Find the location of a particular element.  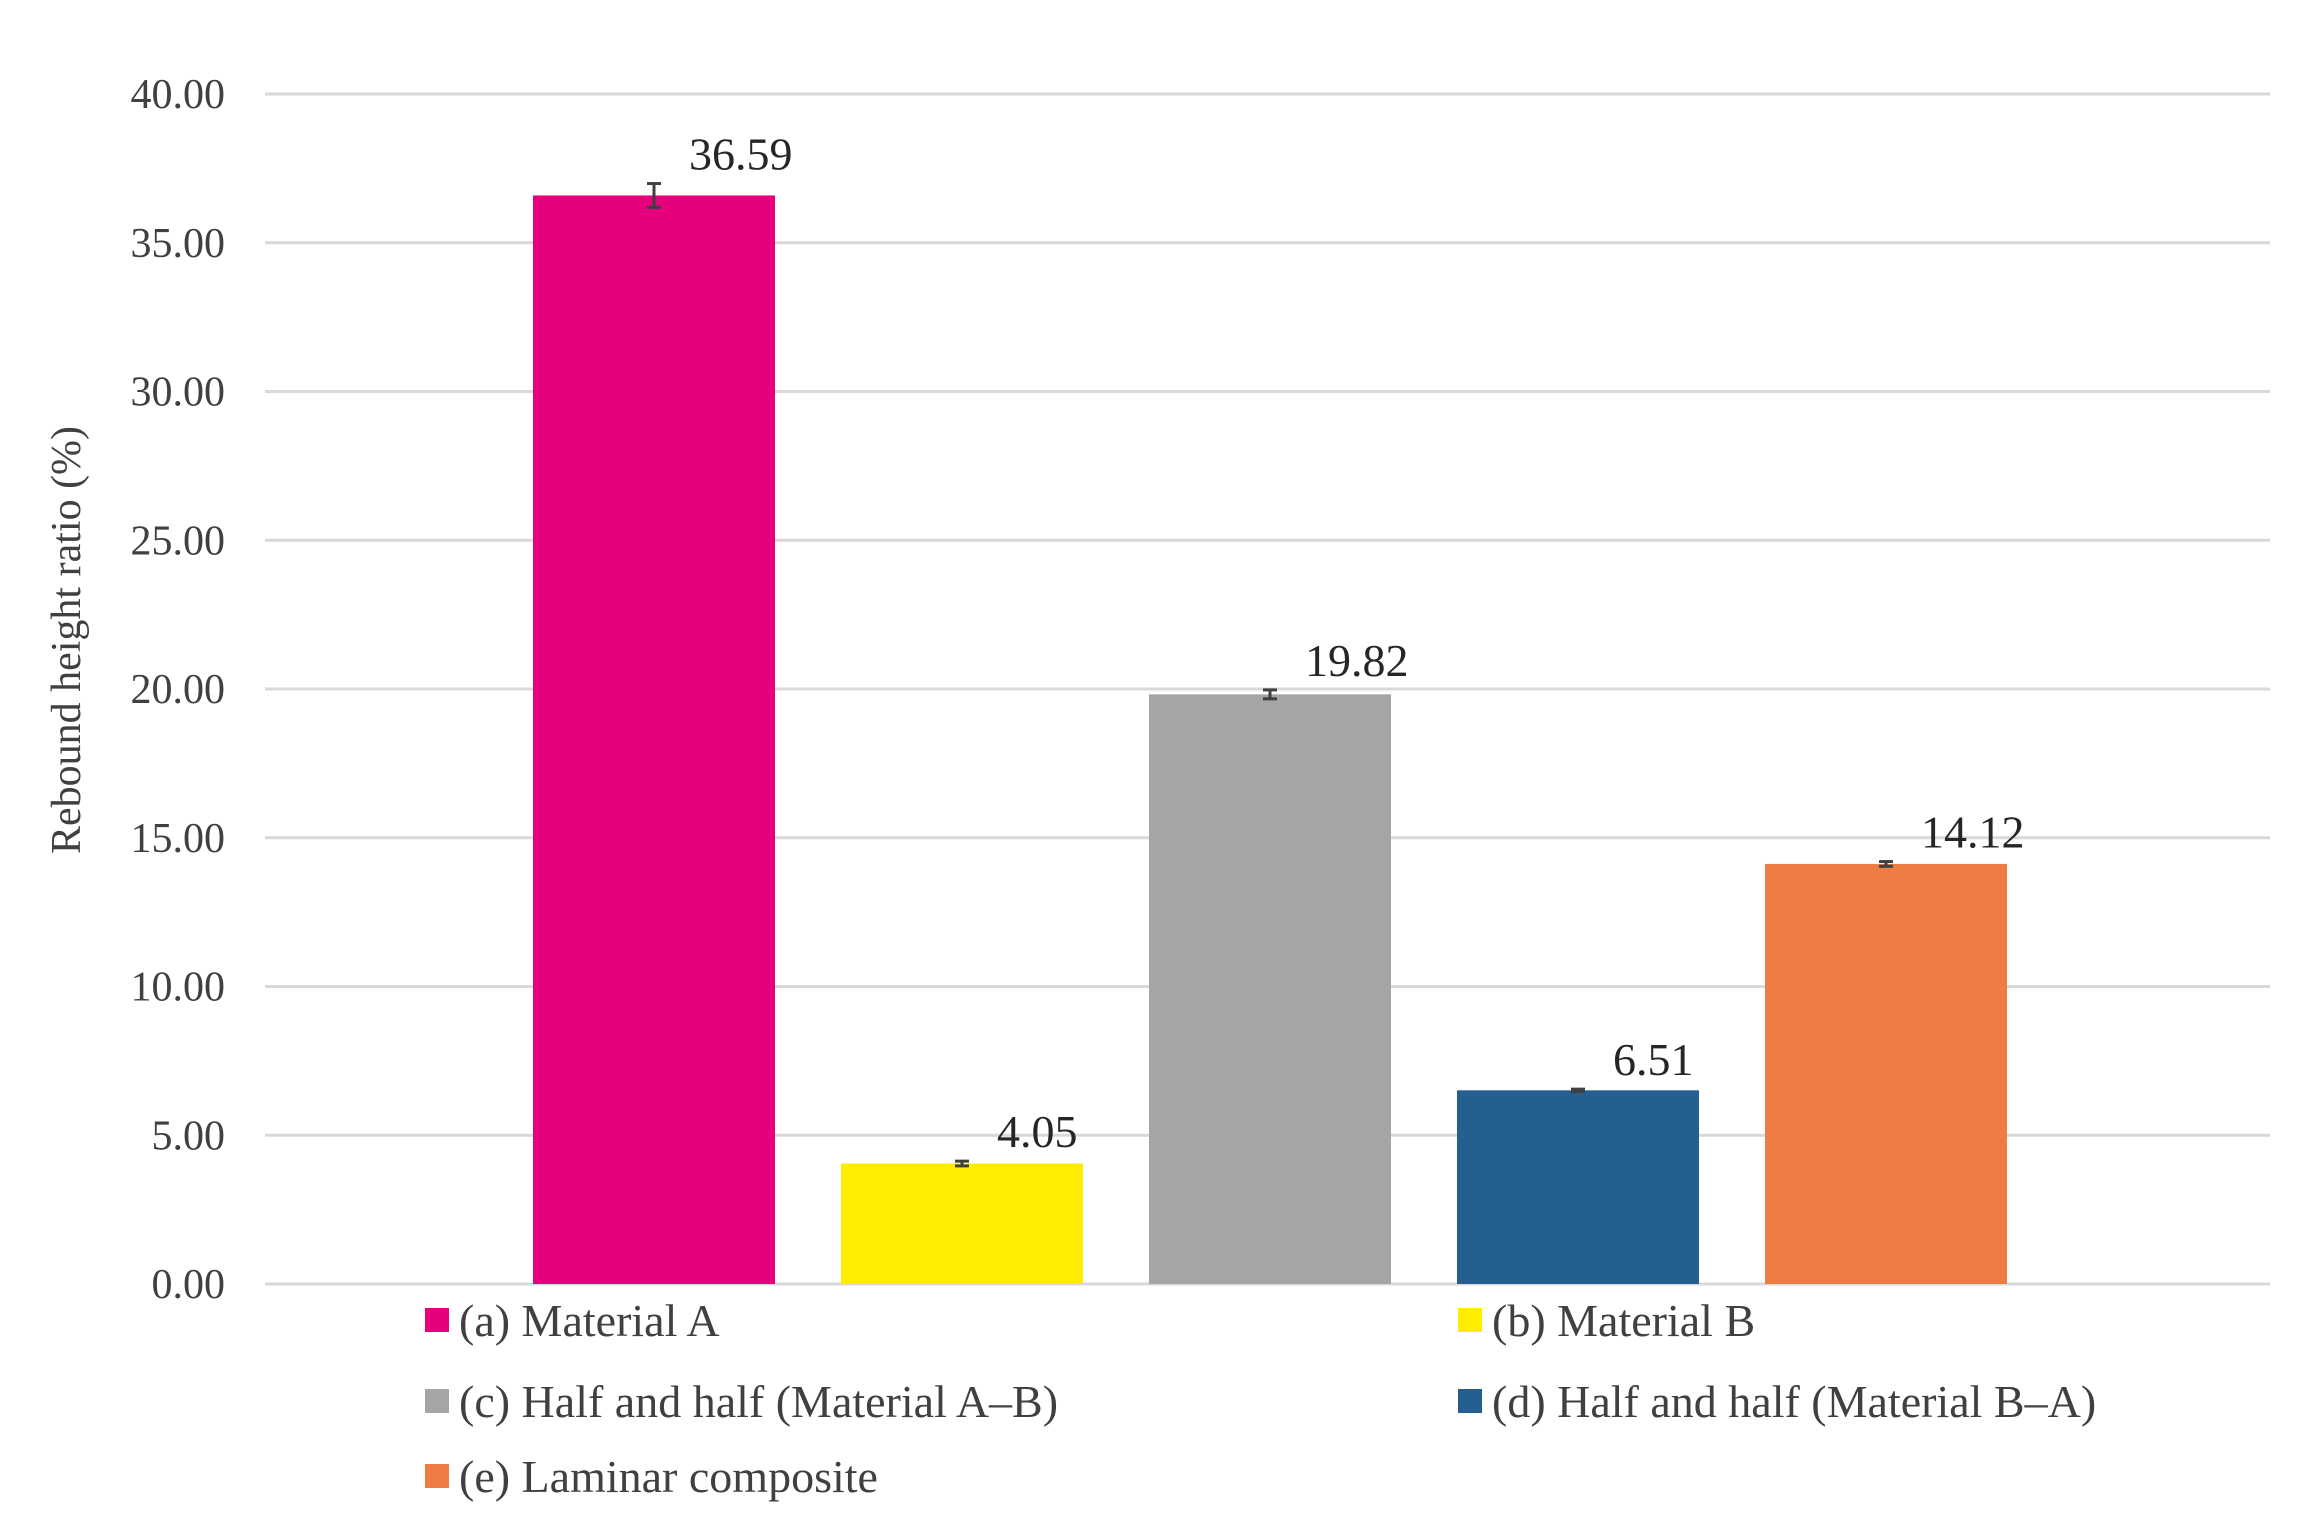

legend-item: (a) Material A is located at coordinates (572, 1320).